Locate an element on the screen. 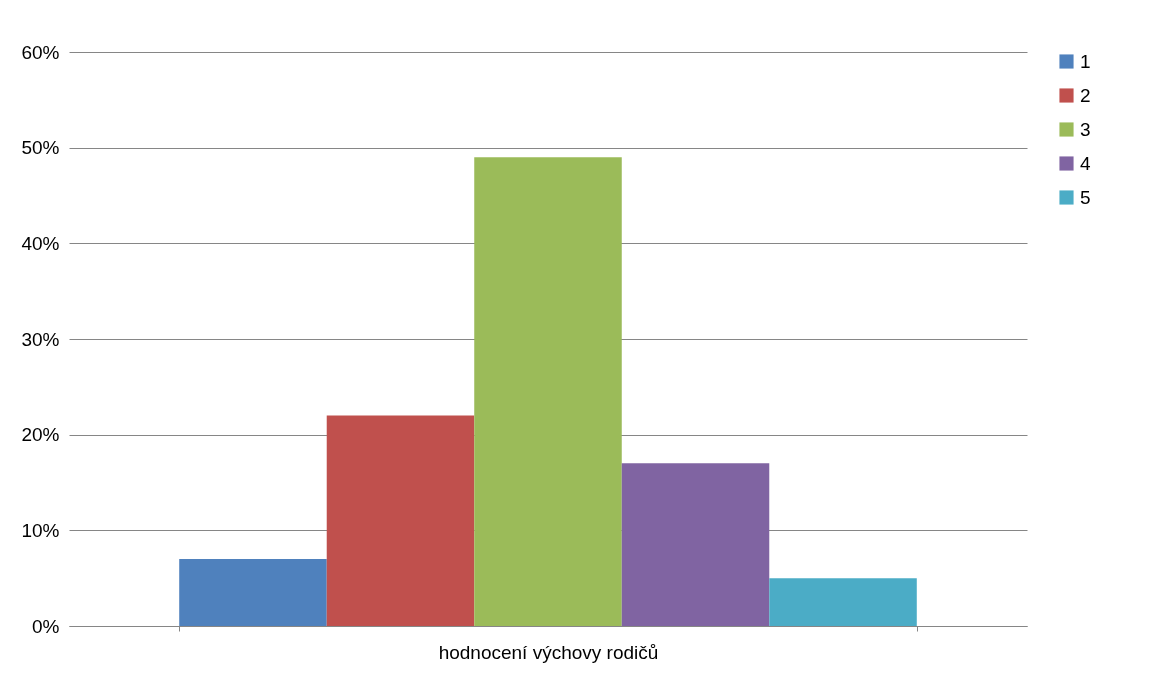  y-tick-label: 50% is located at coordinates (40, 148).